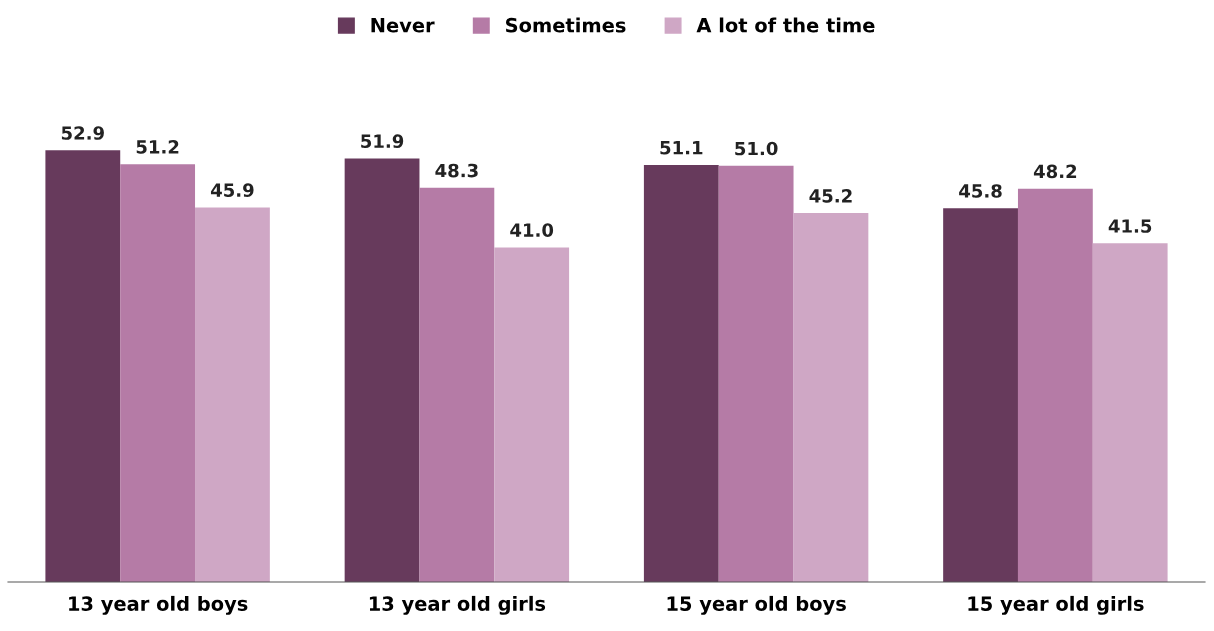 The height and width of the screenshot is (631, 1214). I want to click on data-label: 45.2, so click(830, 196).